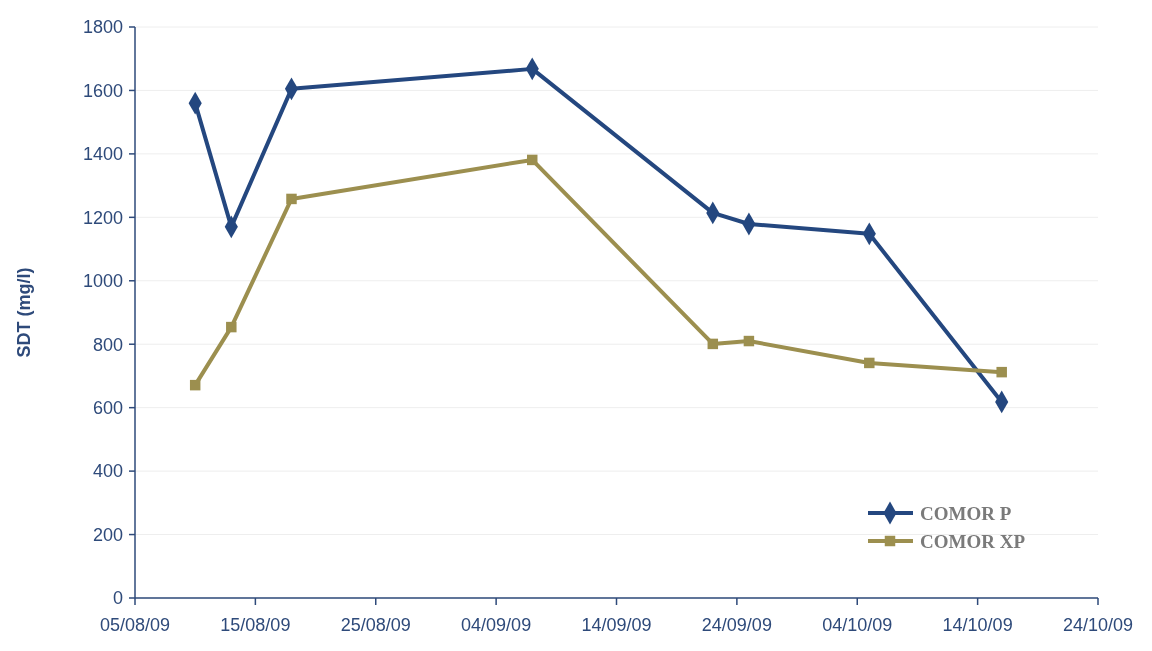  I want to click on y-tick-label: 1800, so click(102, 27).